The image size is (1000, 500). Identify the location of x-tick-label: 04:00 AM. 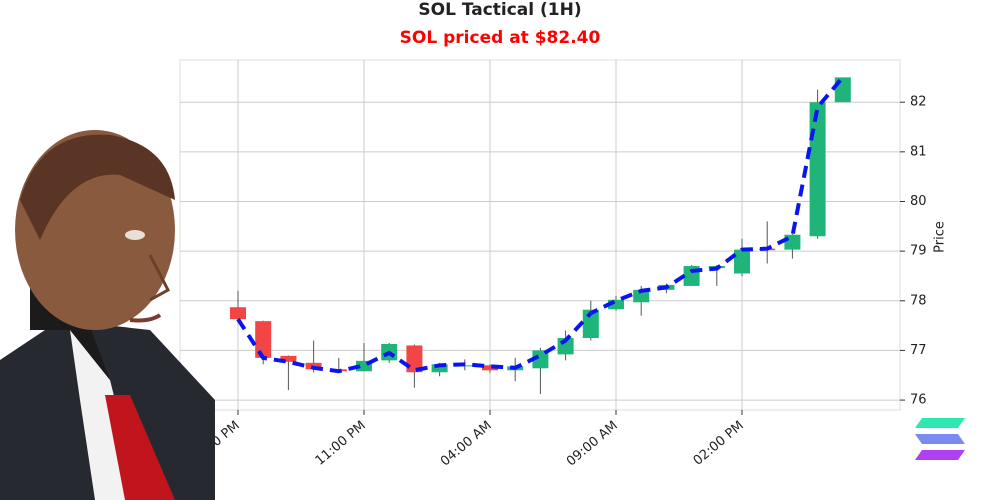
(466, 443).